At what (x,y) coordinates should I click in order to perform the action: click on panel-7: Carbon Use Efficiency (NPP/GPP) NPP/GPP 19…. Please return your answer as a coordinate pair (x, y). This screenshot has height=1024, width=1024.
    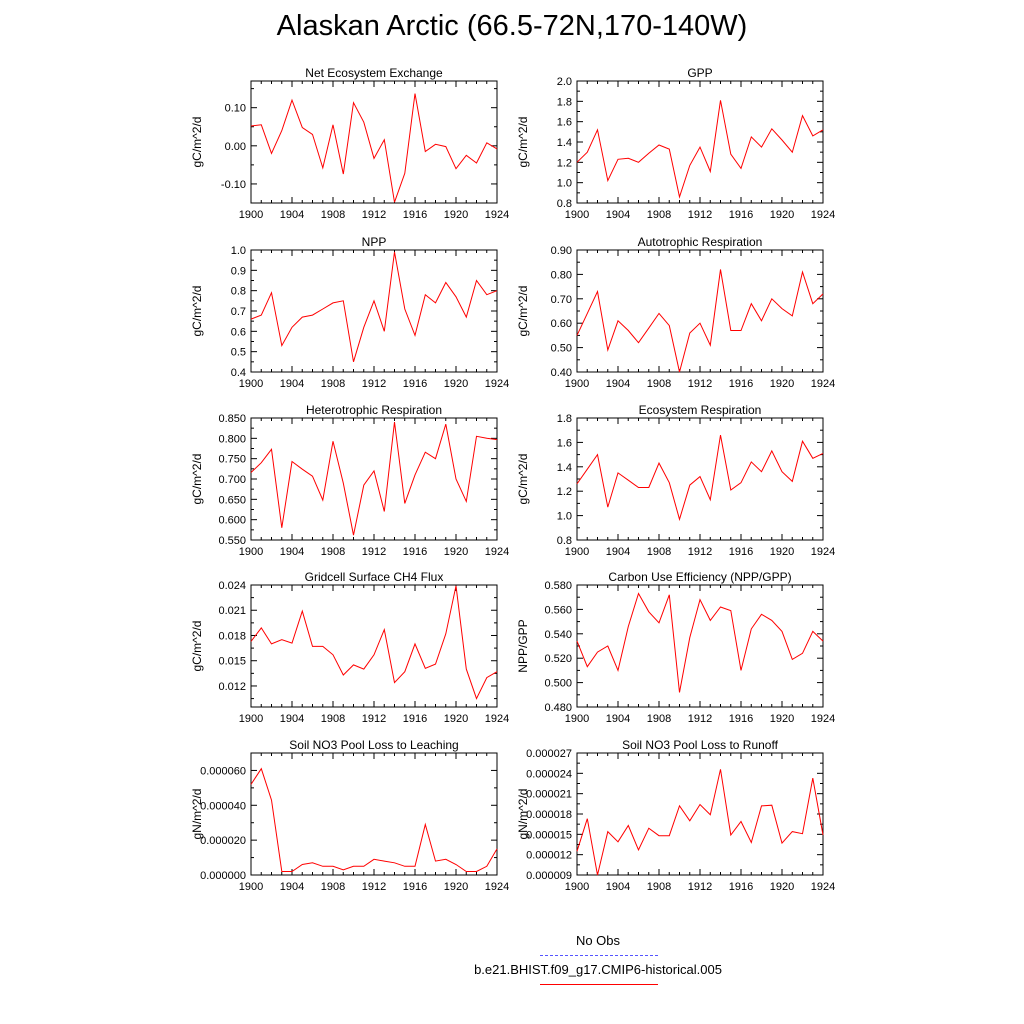
    Looking at the image, I should click on (675, 647).